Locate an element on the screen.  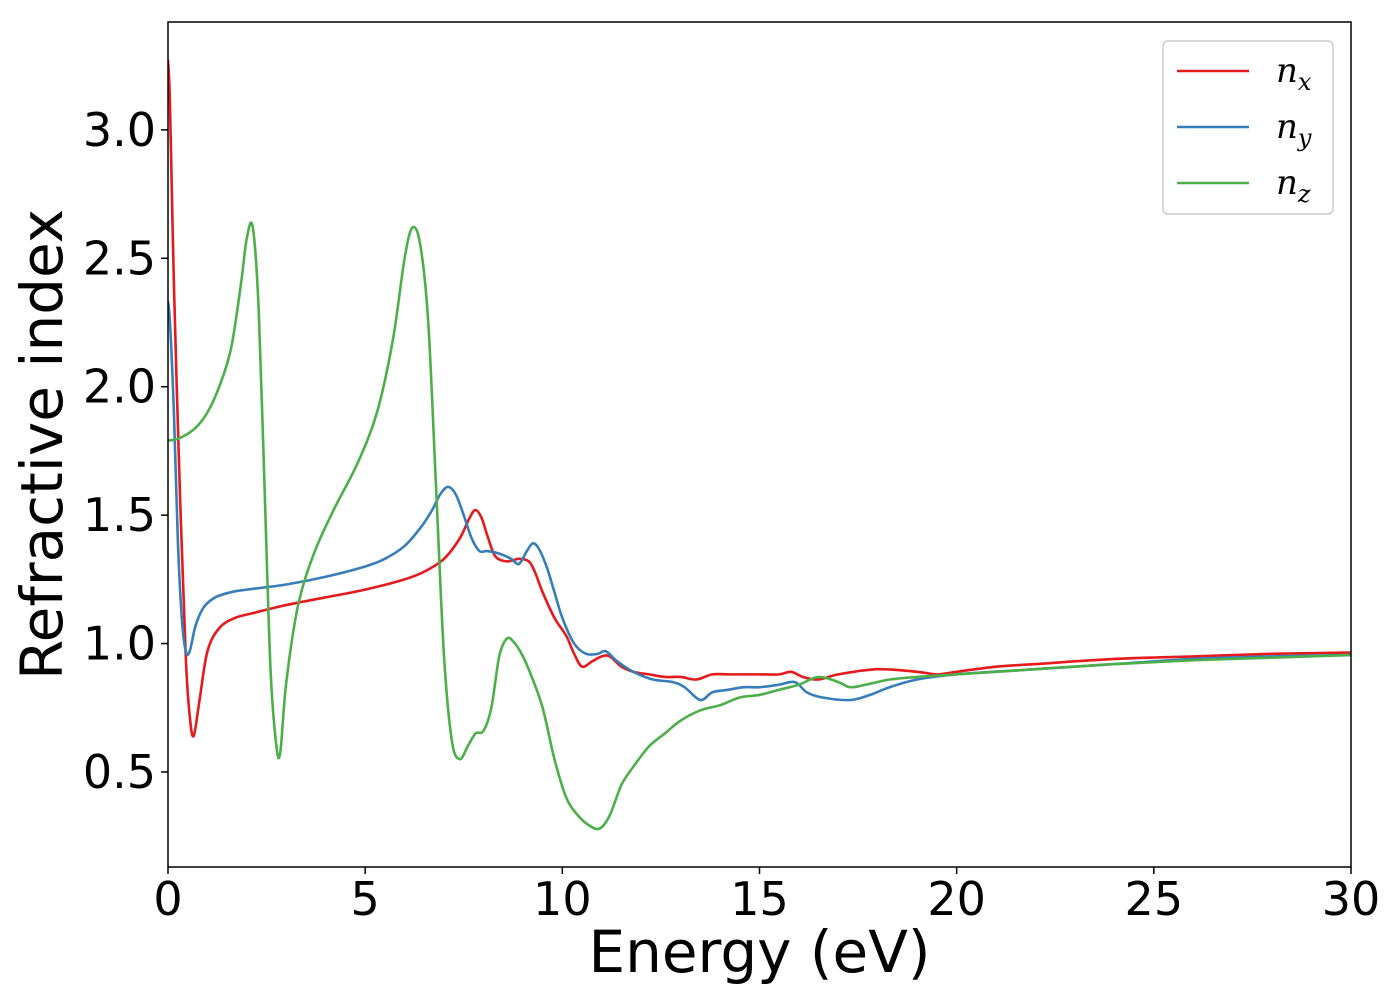
x-tick-label: 30 is located at coordinates (1351, 899).